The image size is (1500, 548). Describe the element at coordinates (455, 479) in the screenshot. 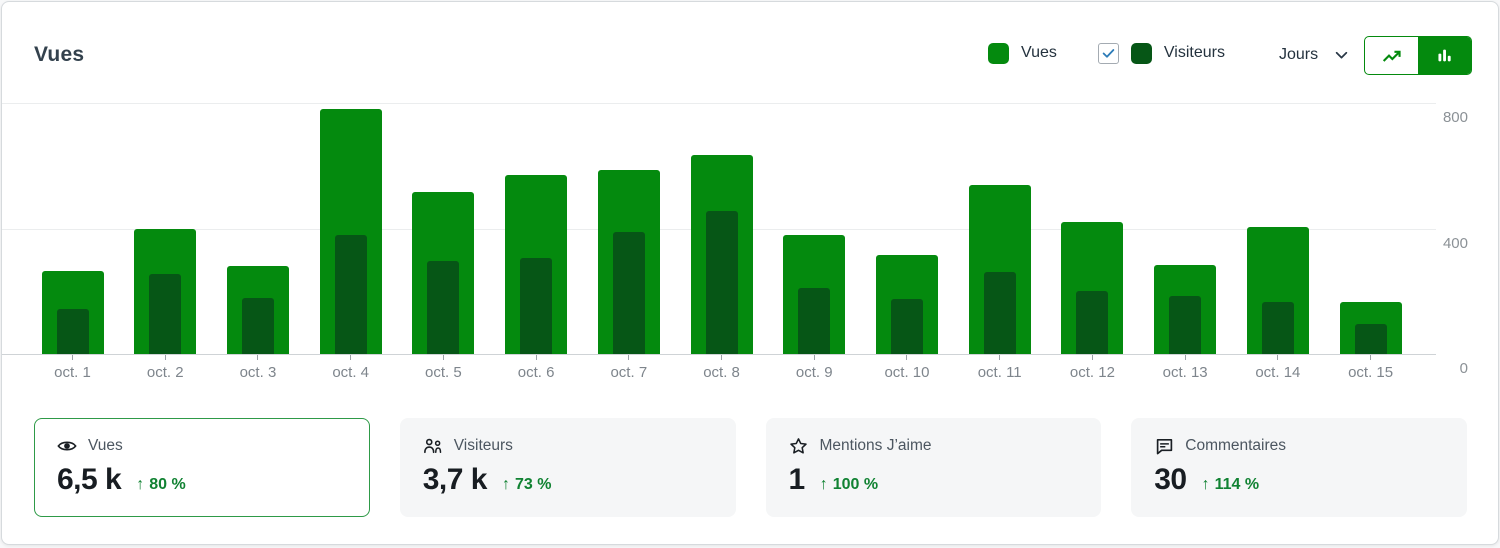

I see `stat-value: 3,7 k` at that location.